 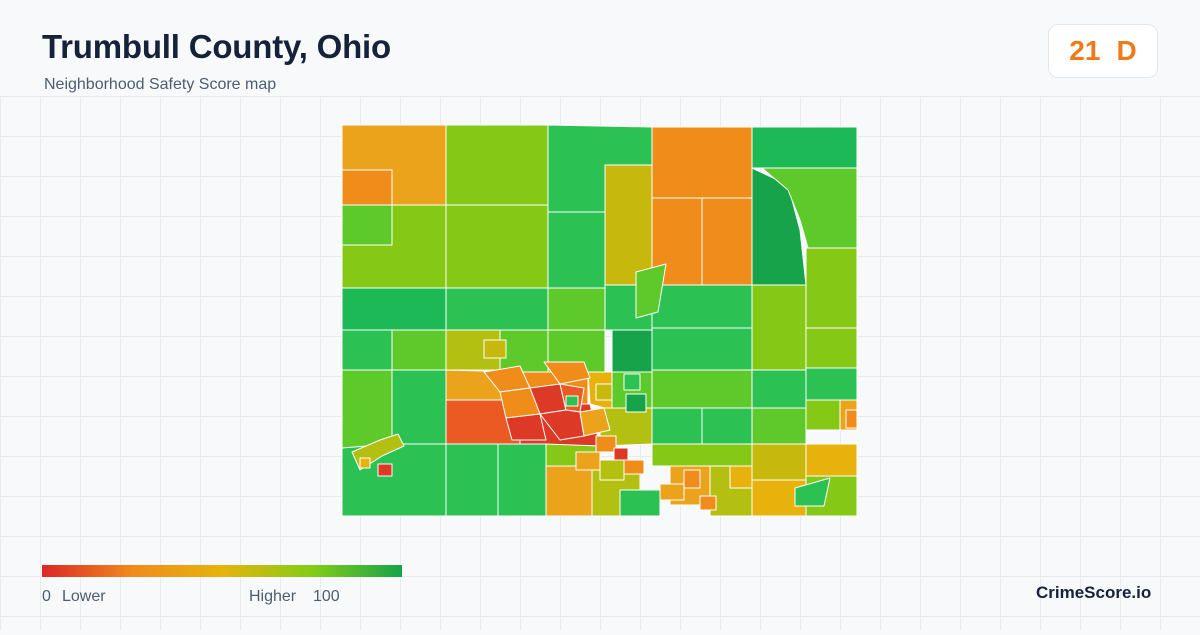 What do you see at coordinates (1103, 51) in the screenshot?
I see `safety-score-card: 21 D` at bounding box center [1103, 51].